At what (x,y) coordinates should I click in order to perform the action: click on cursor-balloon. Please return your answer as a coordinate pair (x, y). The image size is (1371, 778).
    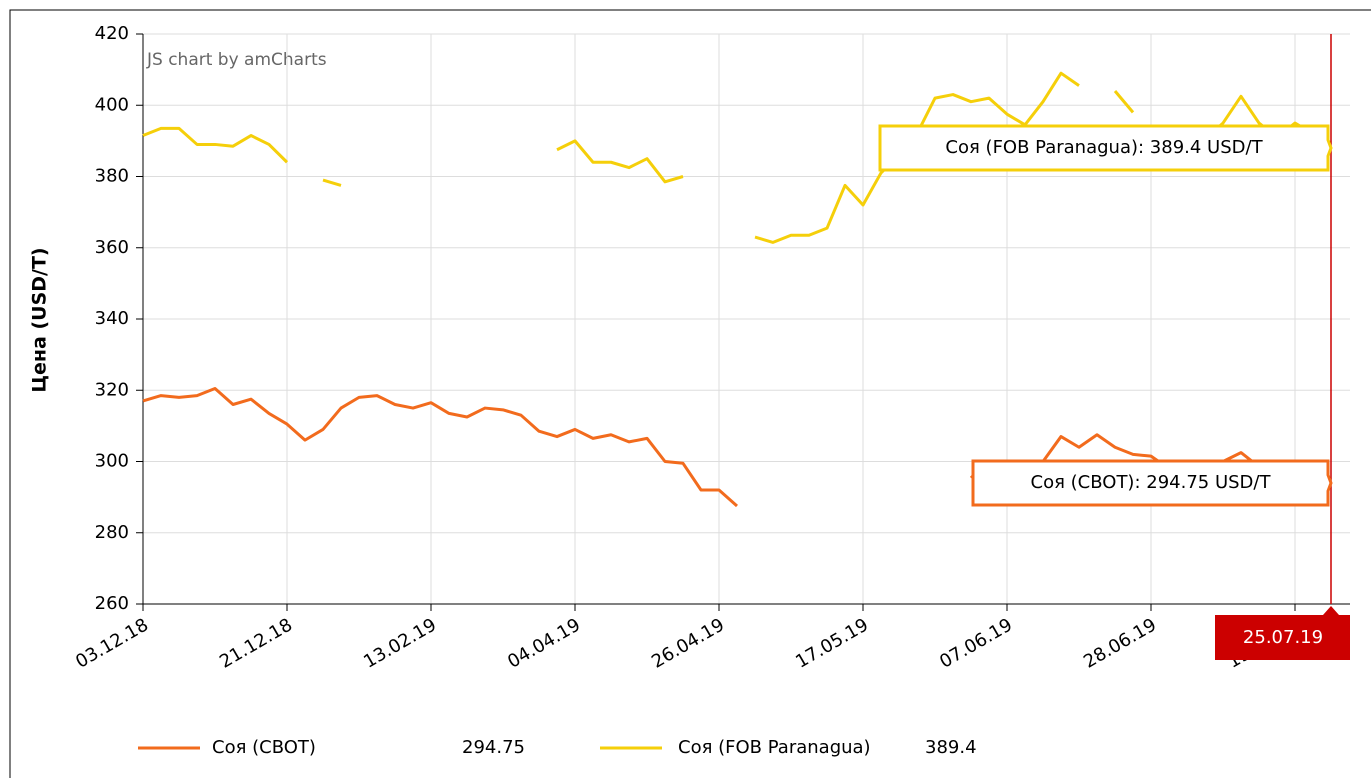
    Looking at the image, I should click on (1282, 633).